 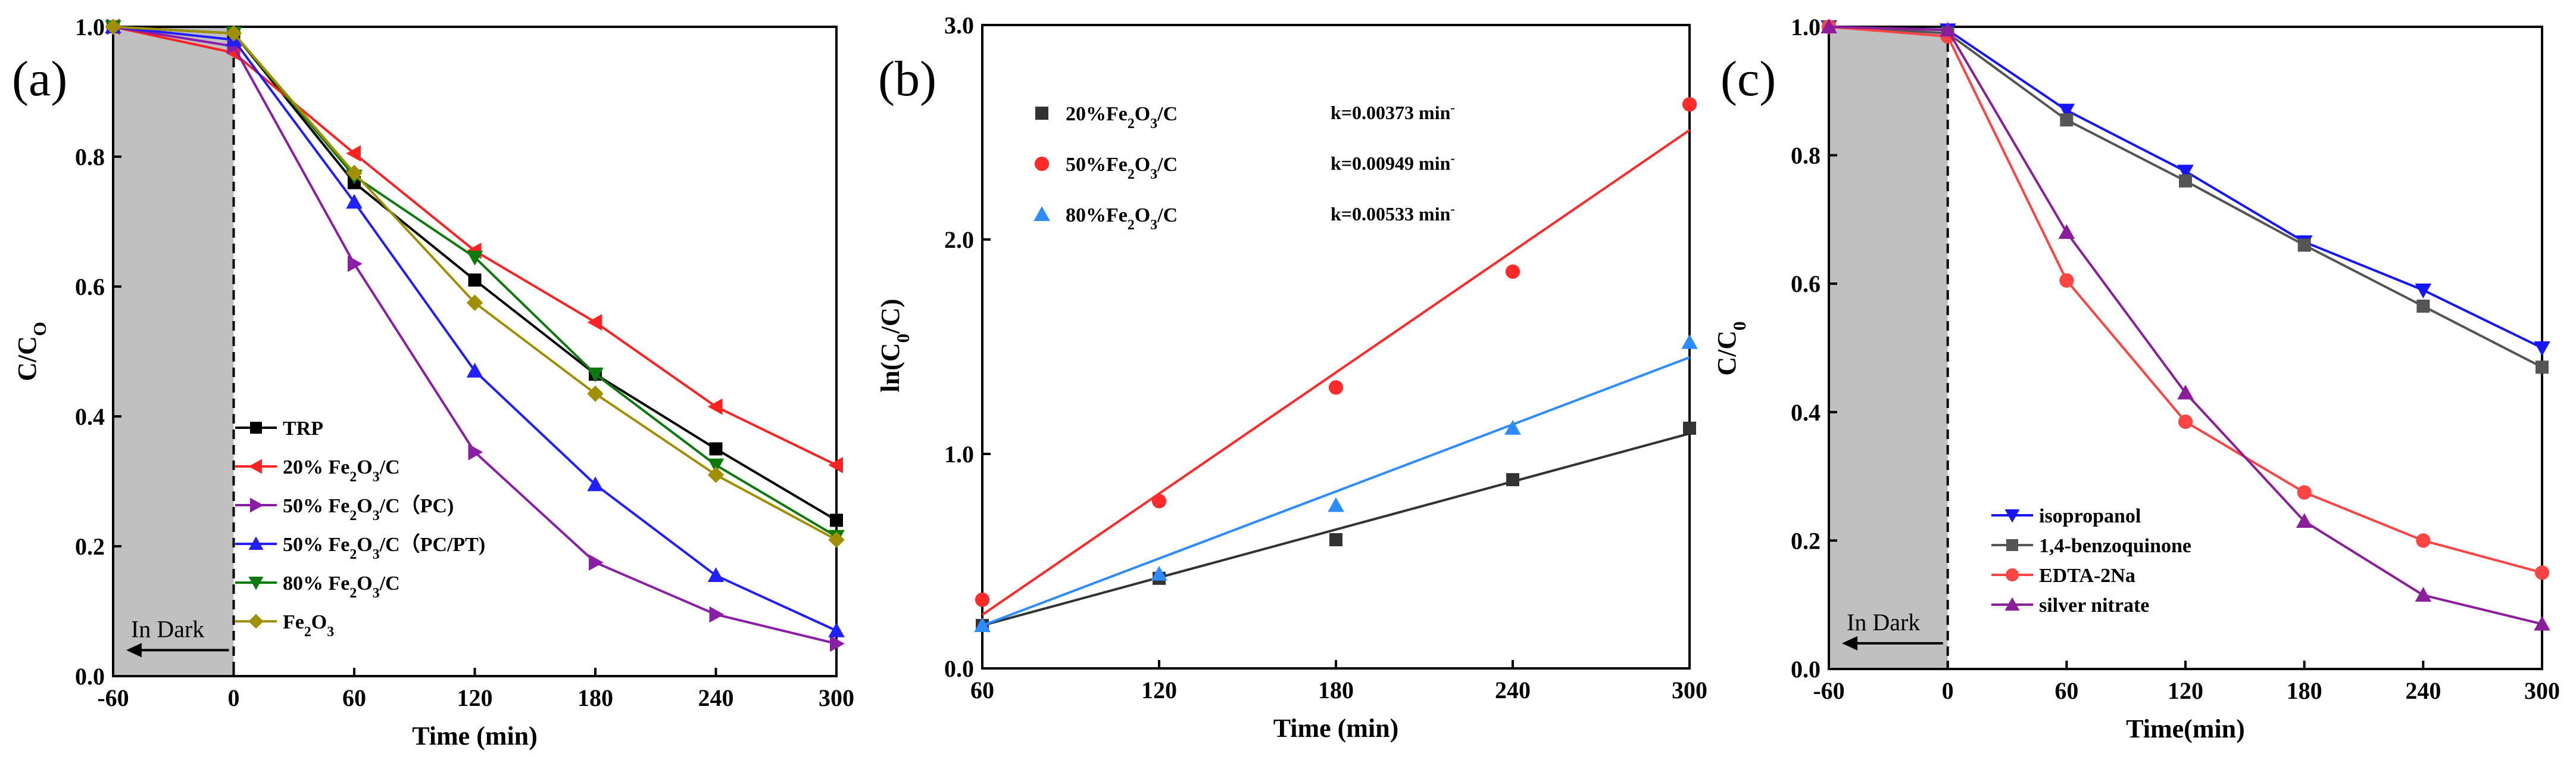 What do you see at coordinates (234, 697) in the screenshot?
I see `x-tick-label: 0` at bounding box center [234, 697].